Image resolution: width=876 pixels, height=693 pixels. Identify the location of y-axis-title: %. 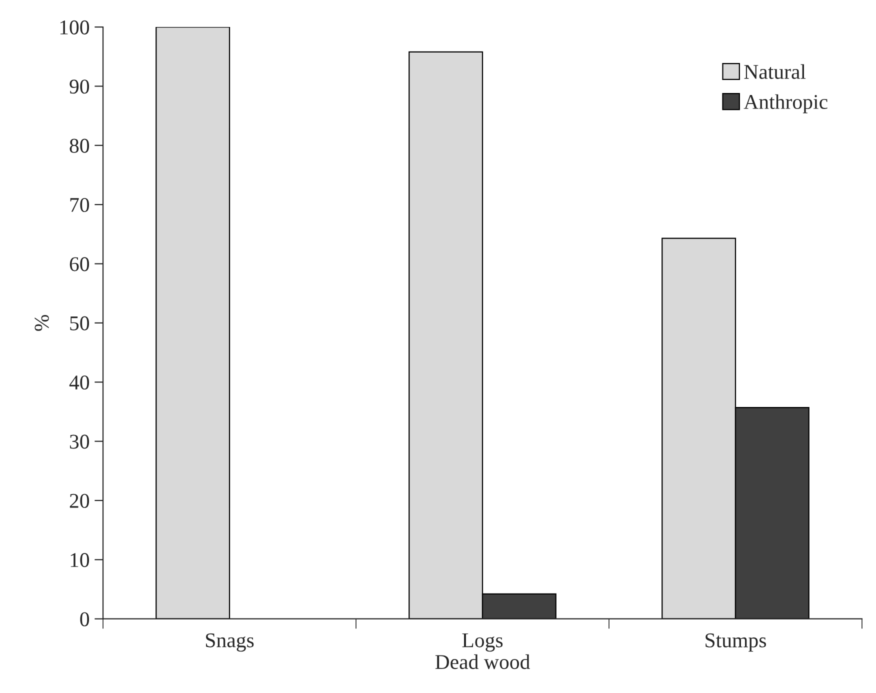
(41, 322).